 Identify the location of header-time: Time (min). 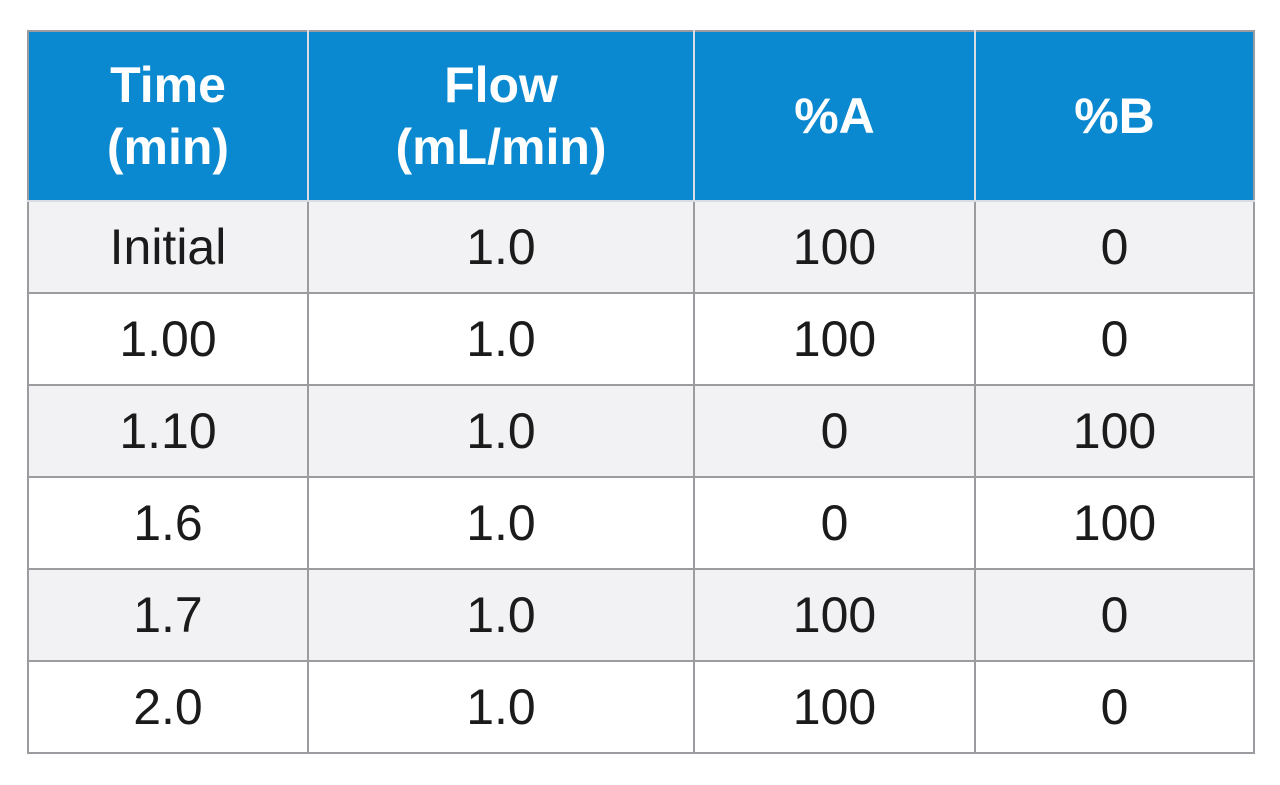
(168, 116).